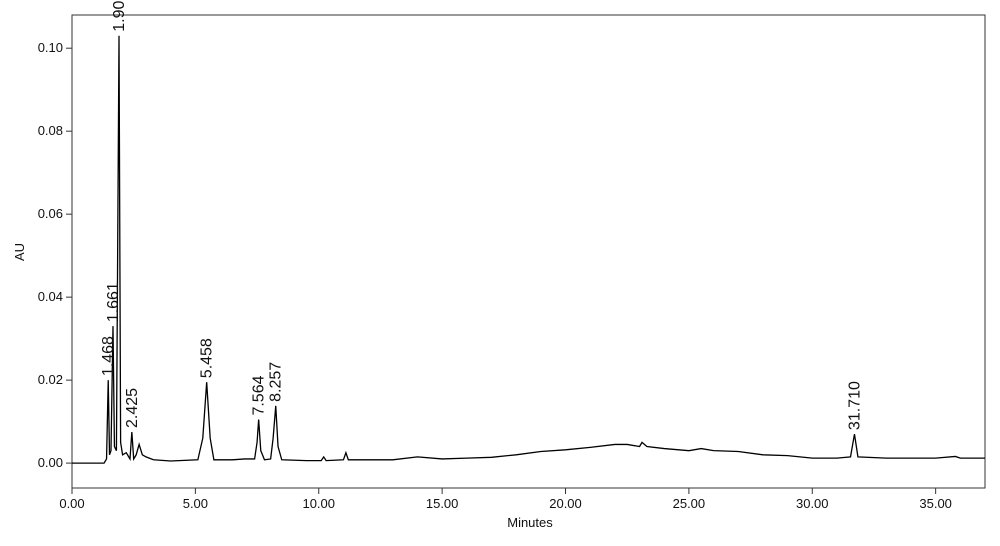 This screenshot has width=1000, height=546. Describe the element at coordinates (71, 503) in the screenshot. I see `x-tick-label: 0.00` at that location.